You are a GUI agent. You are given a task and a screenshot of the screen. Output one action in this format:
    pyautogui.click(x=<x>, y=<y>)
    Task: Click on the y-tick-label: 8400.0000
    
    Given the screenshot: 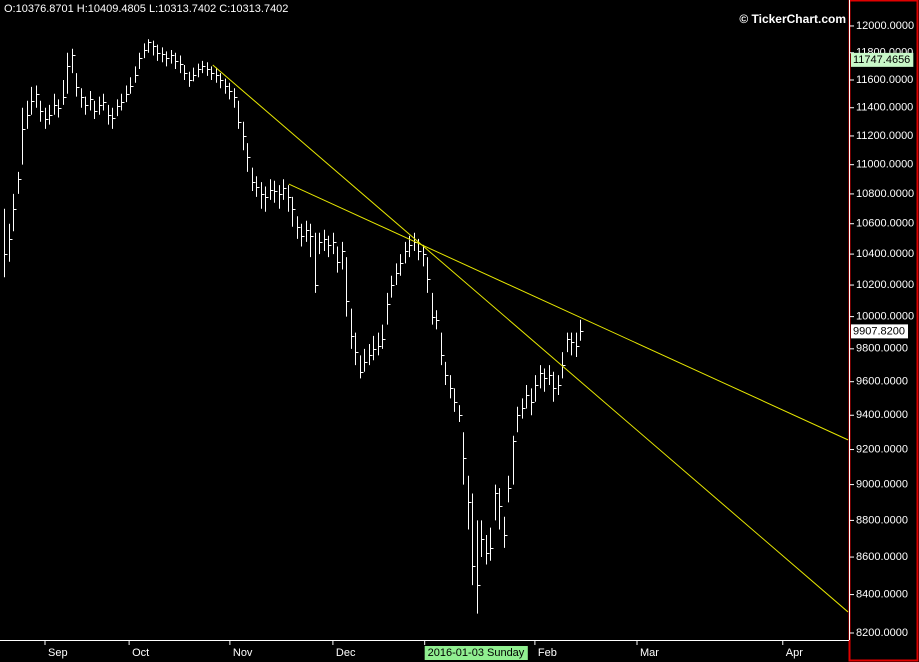 What is the action you would take?
    pyautogui.click(x=882, y=594)
    